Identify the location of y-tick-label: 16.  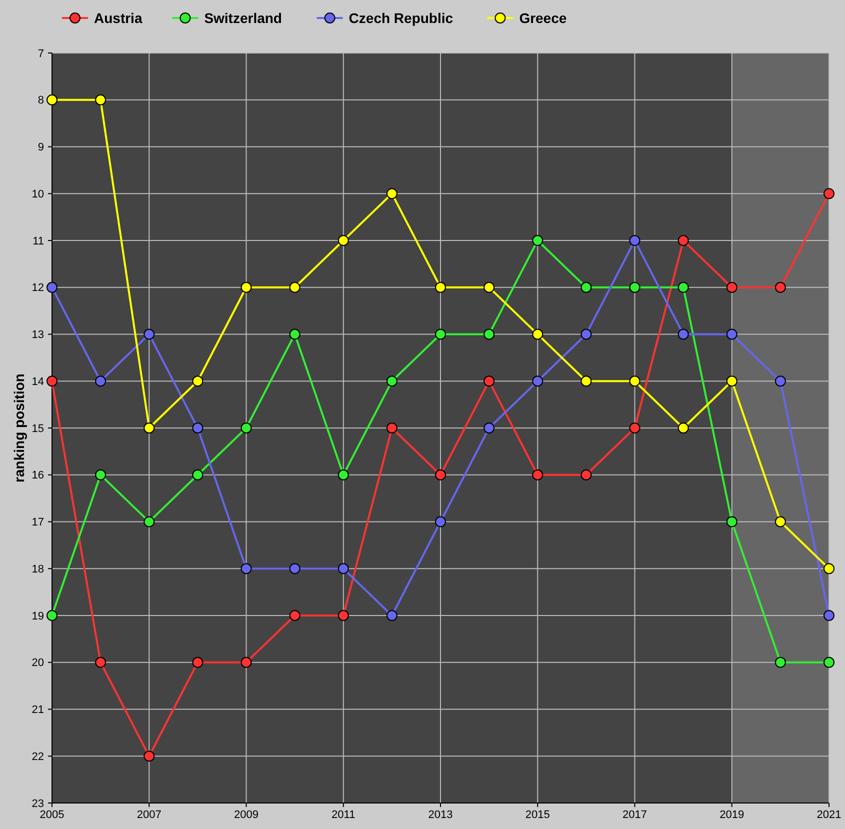
(38, 476).